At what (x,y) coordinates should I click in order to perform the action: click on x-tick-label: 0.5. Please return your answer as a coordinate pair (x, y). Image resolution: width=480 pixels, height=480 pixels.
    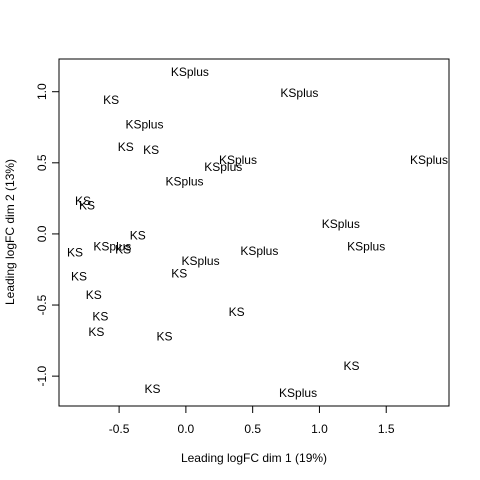
    Looking at the image, I should click on (252, 429).